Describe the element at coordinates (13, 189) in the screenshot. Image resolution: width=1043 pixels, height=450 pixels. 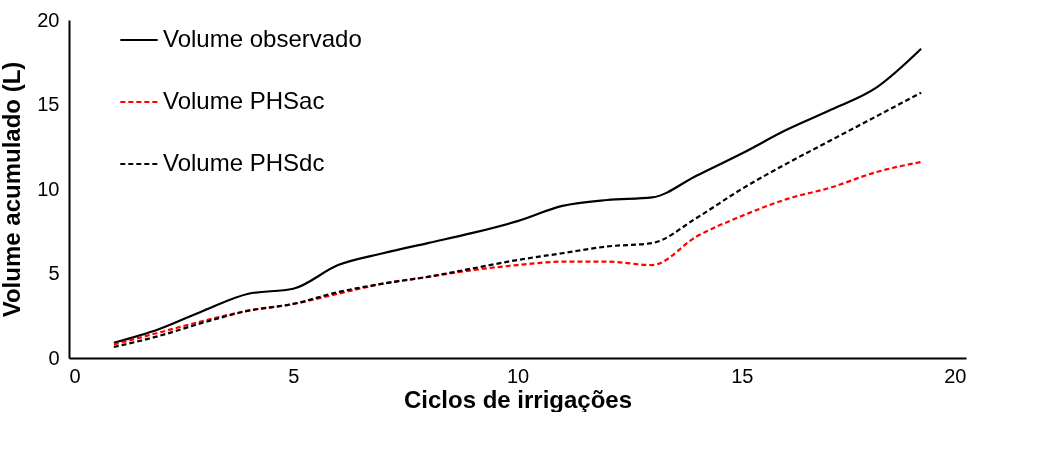
I see `y-axis-title: Volume acumulado (L)` at that location.